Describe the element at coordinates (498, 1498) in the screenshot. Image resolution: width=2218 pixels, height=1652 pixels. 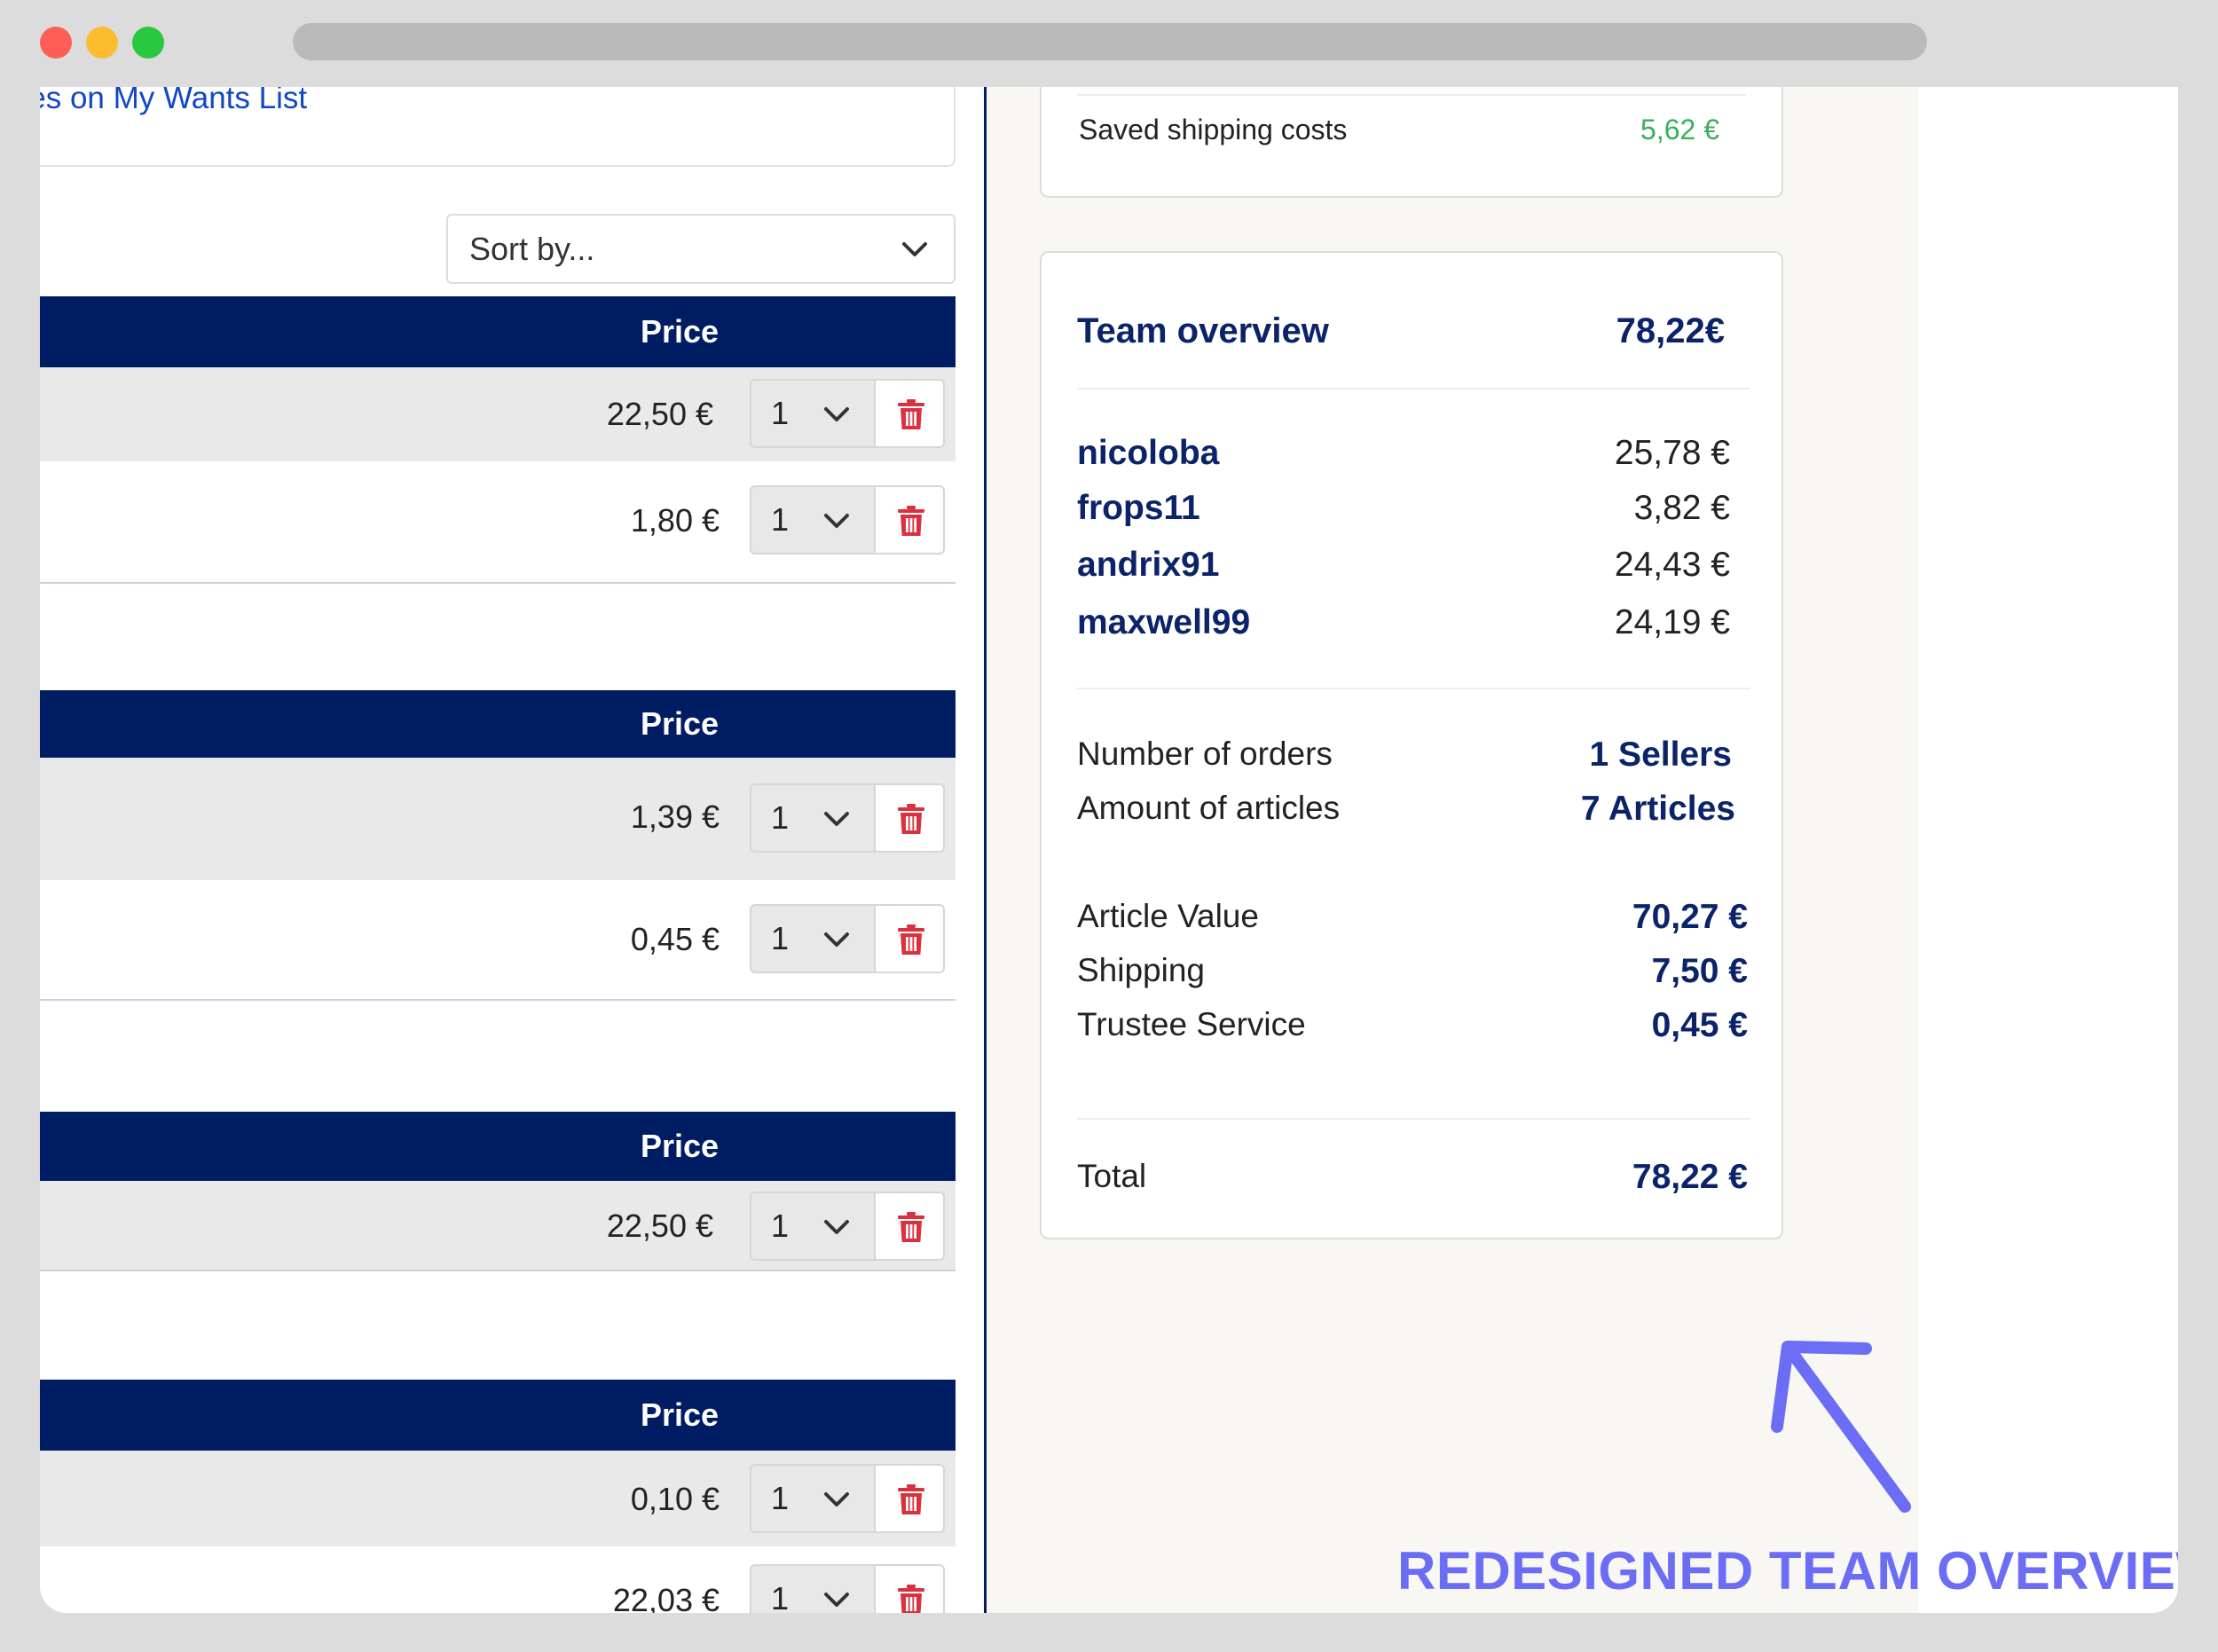
I see `table-row: 0,10 € 1` at that location.